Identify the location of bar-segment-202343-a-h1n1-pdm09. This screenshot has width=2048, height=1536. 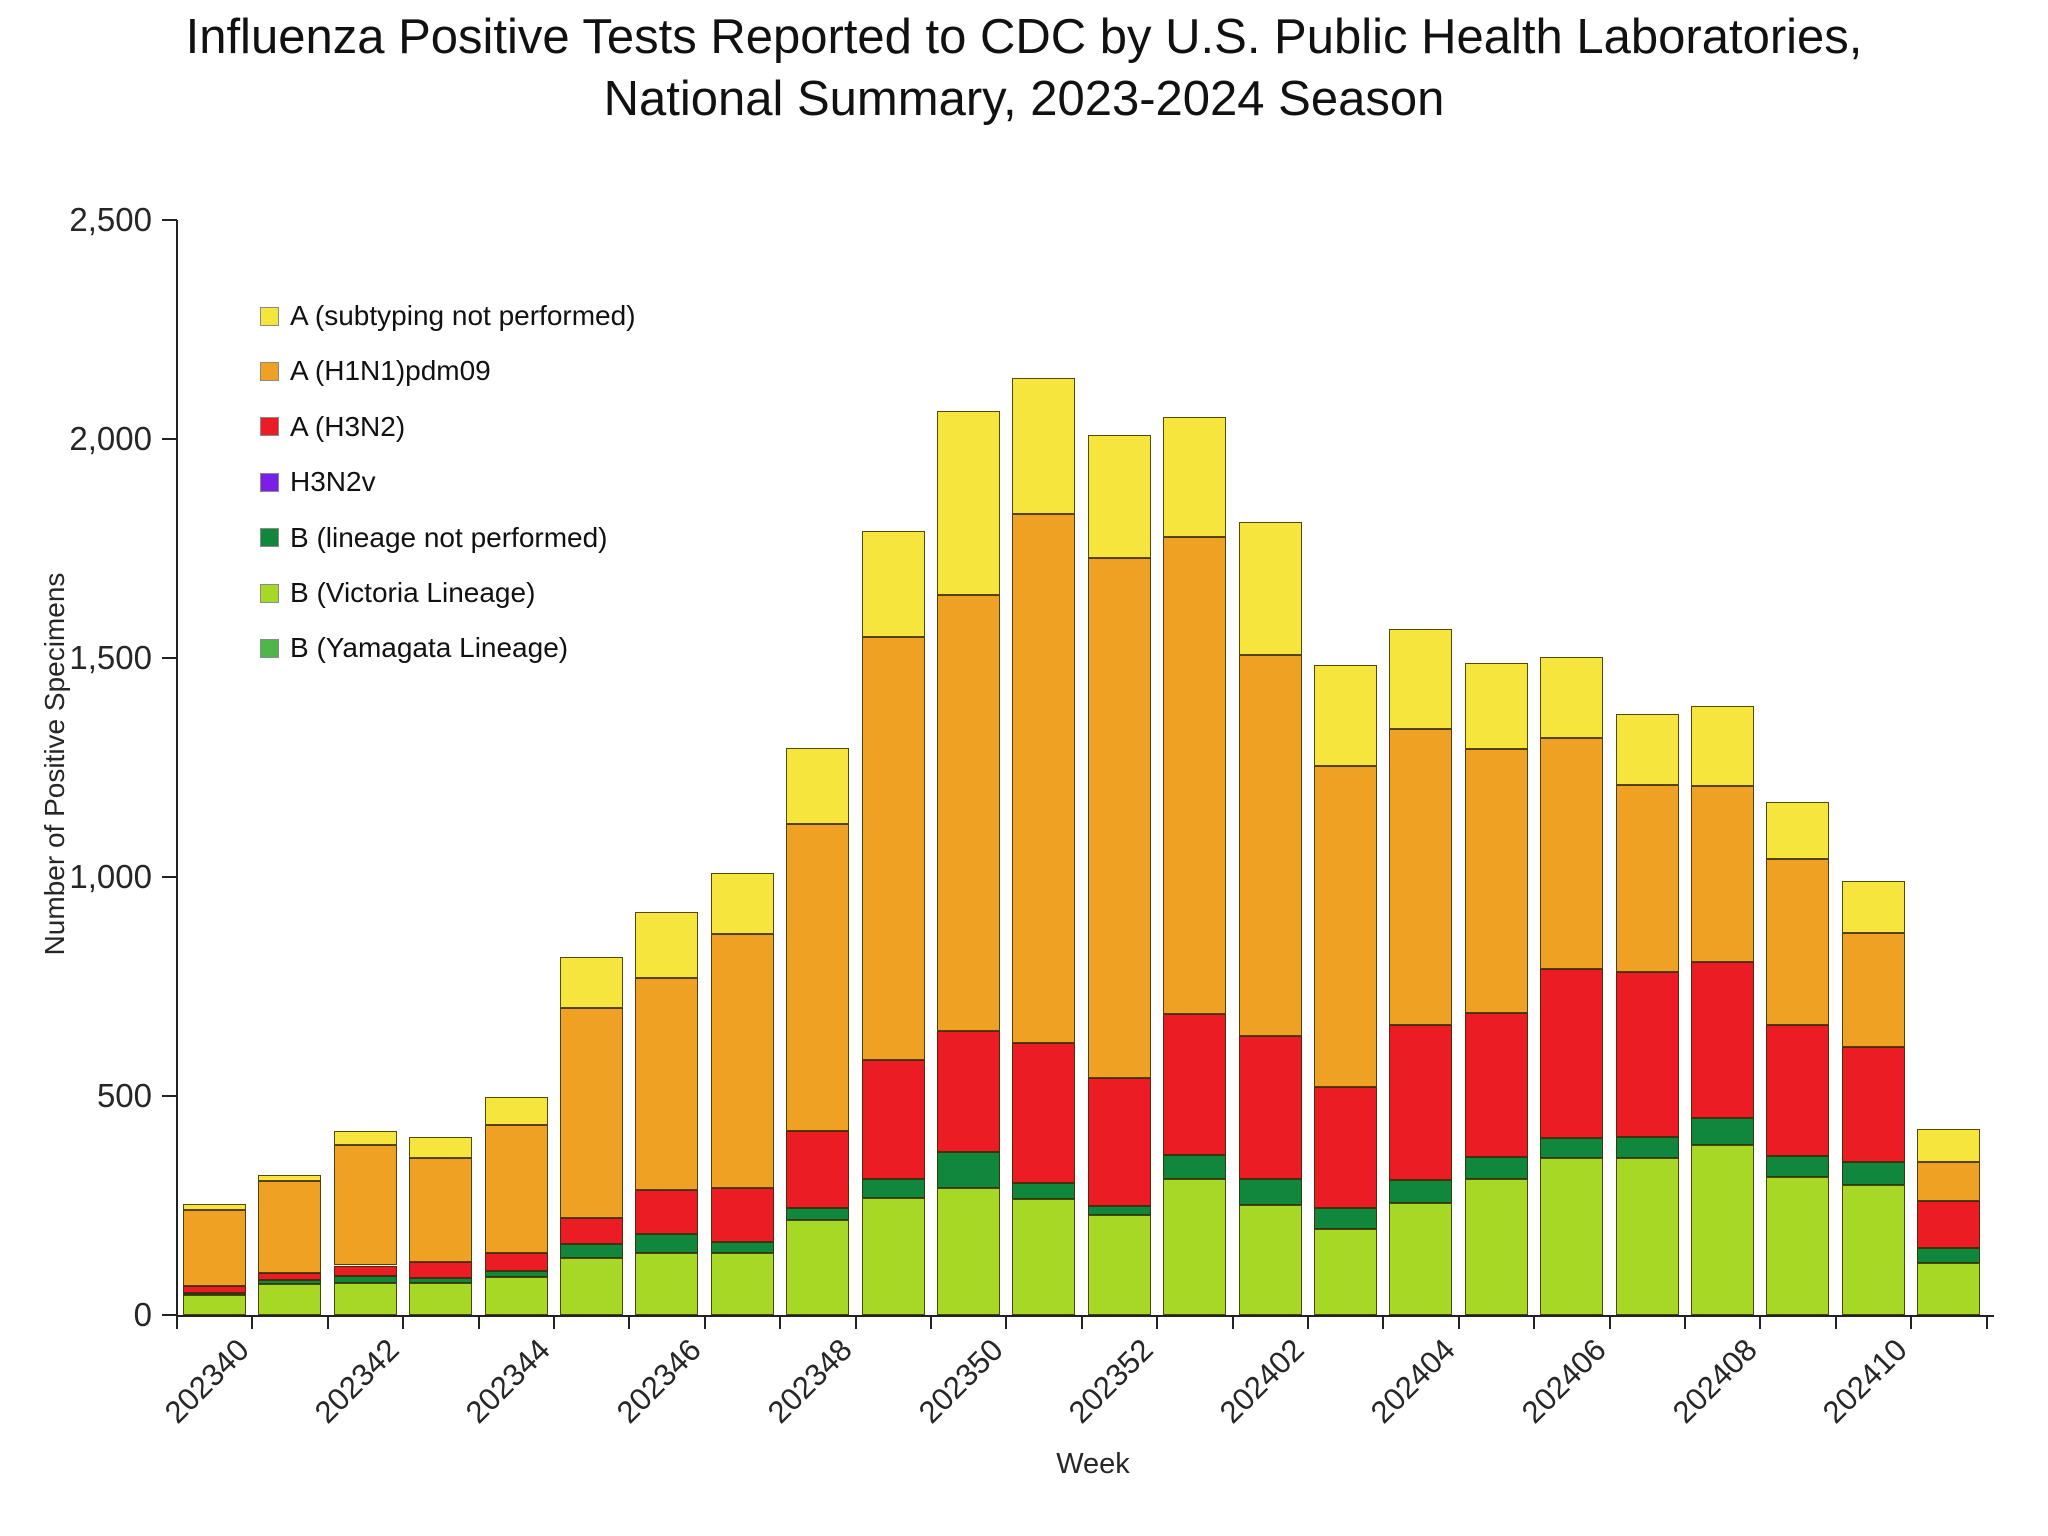
(441, 1210).